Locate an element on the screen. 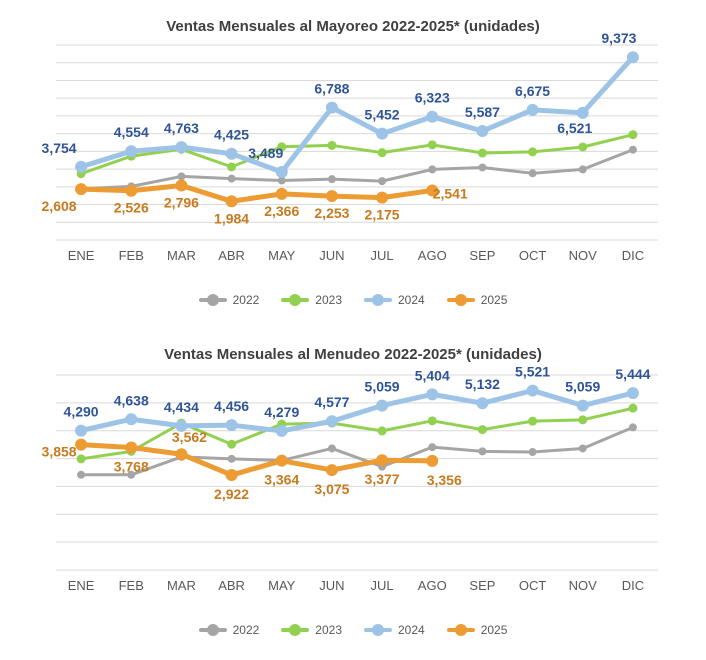 The height and width of the screenshot is (660, 706). data-label-2025: 3,768 is located at coordinates (131, 467).